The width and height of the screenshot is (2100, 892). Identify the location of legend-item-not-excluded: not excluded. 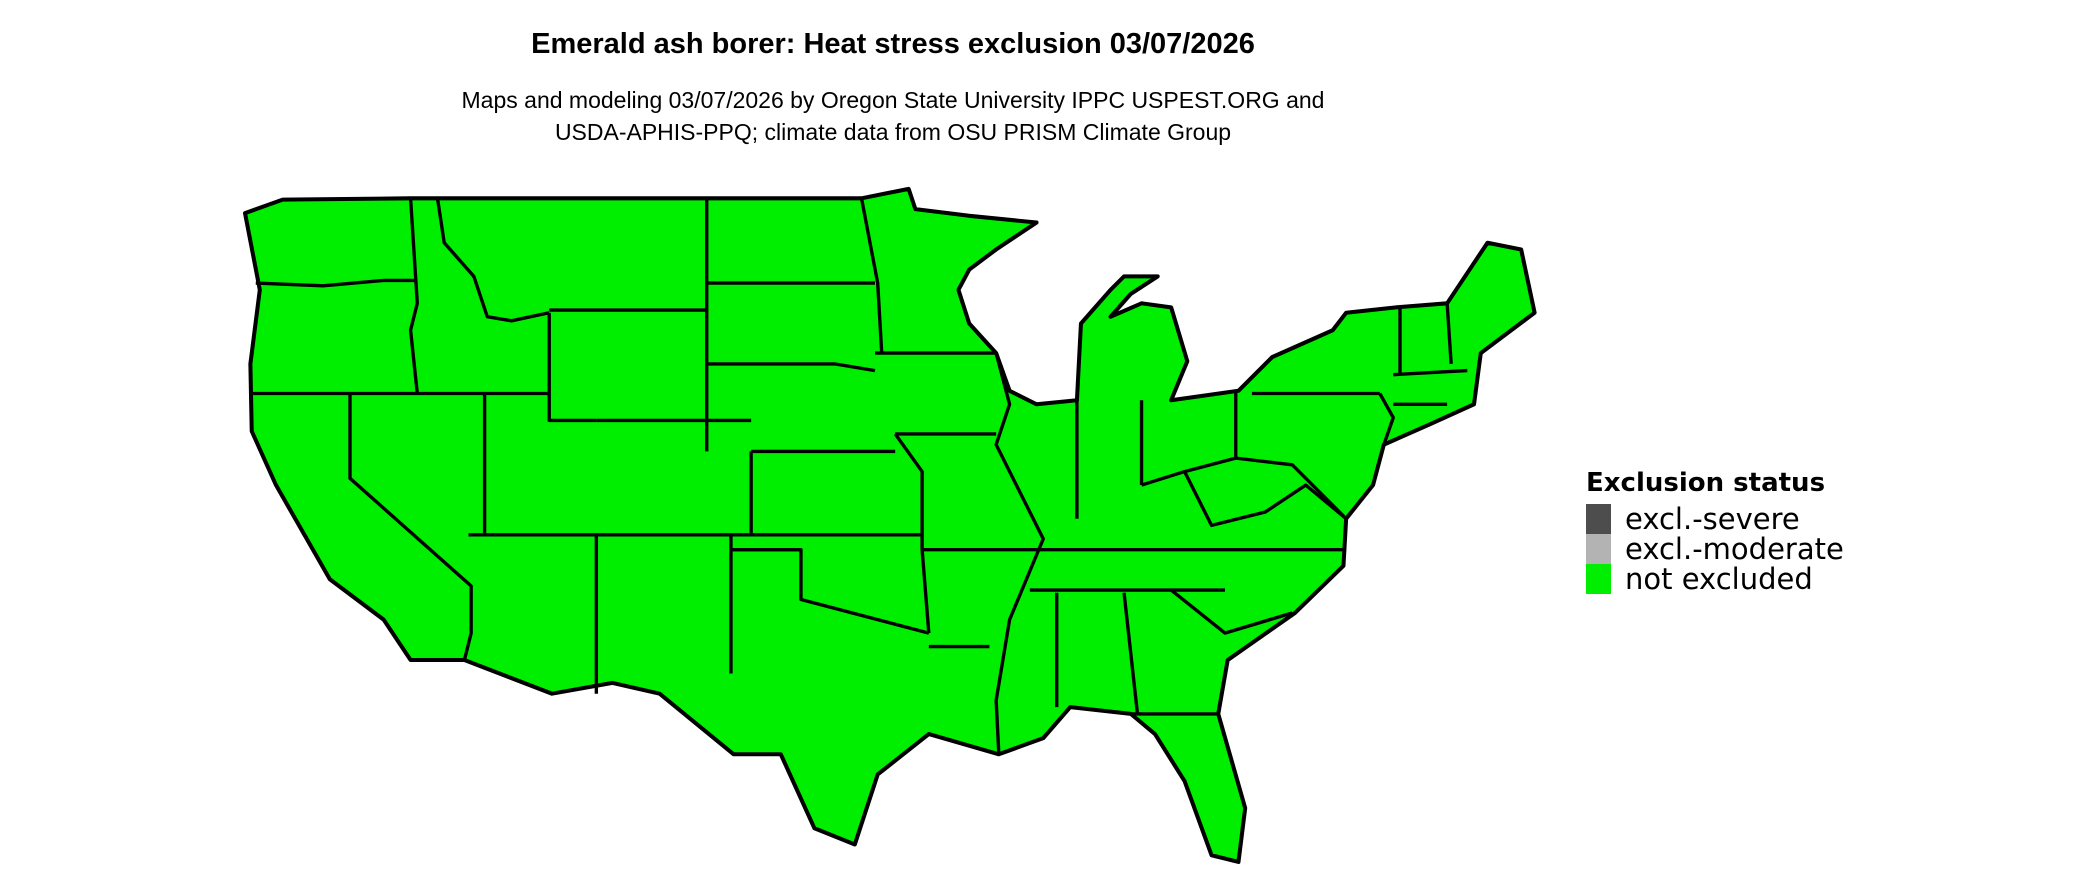
(1715, 579).